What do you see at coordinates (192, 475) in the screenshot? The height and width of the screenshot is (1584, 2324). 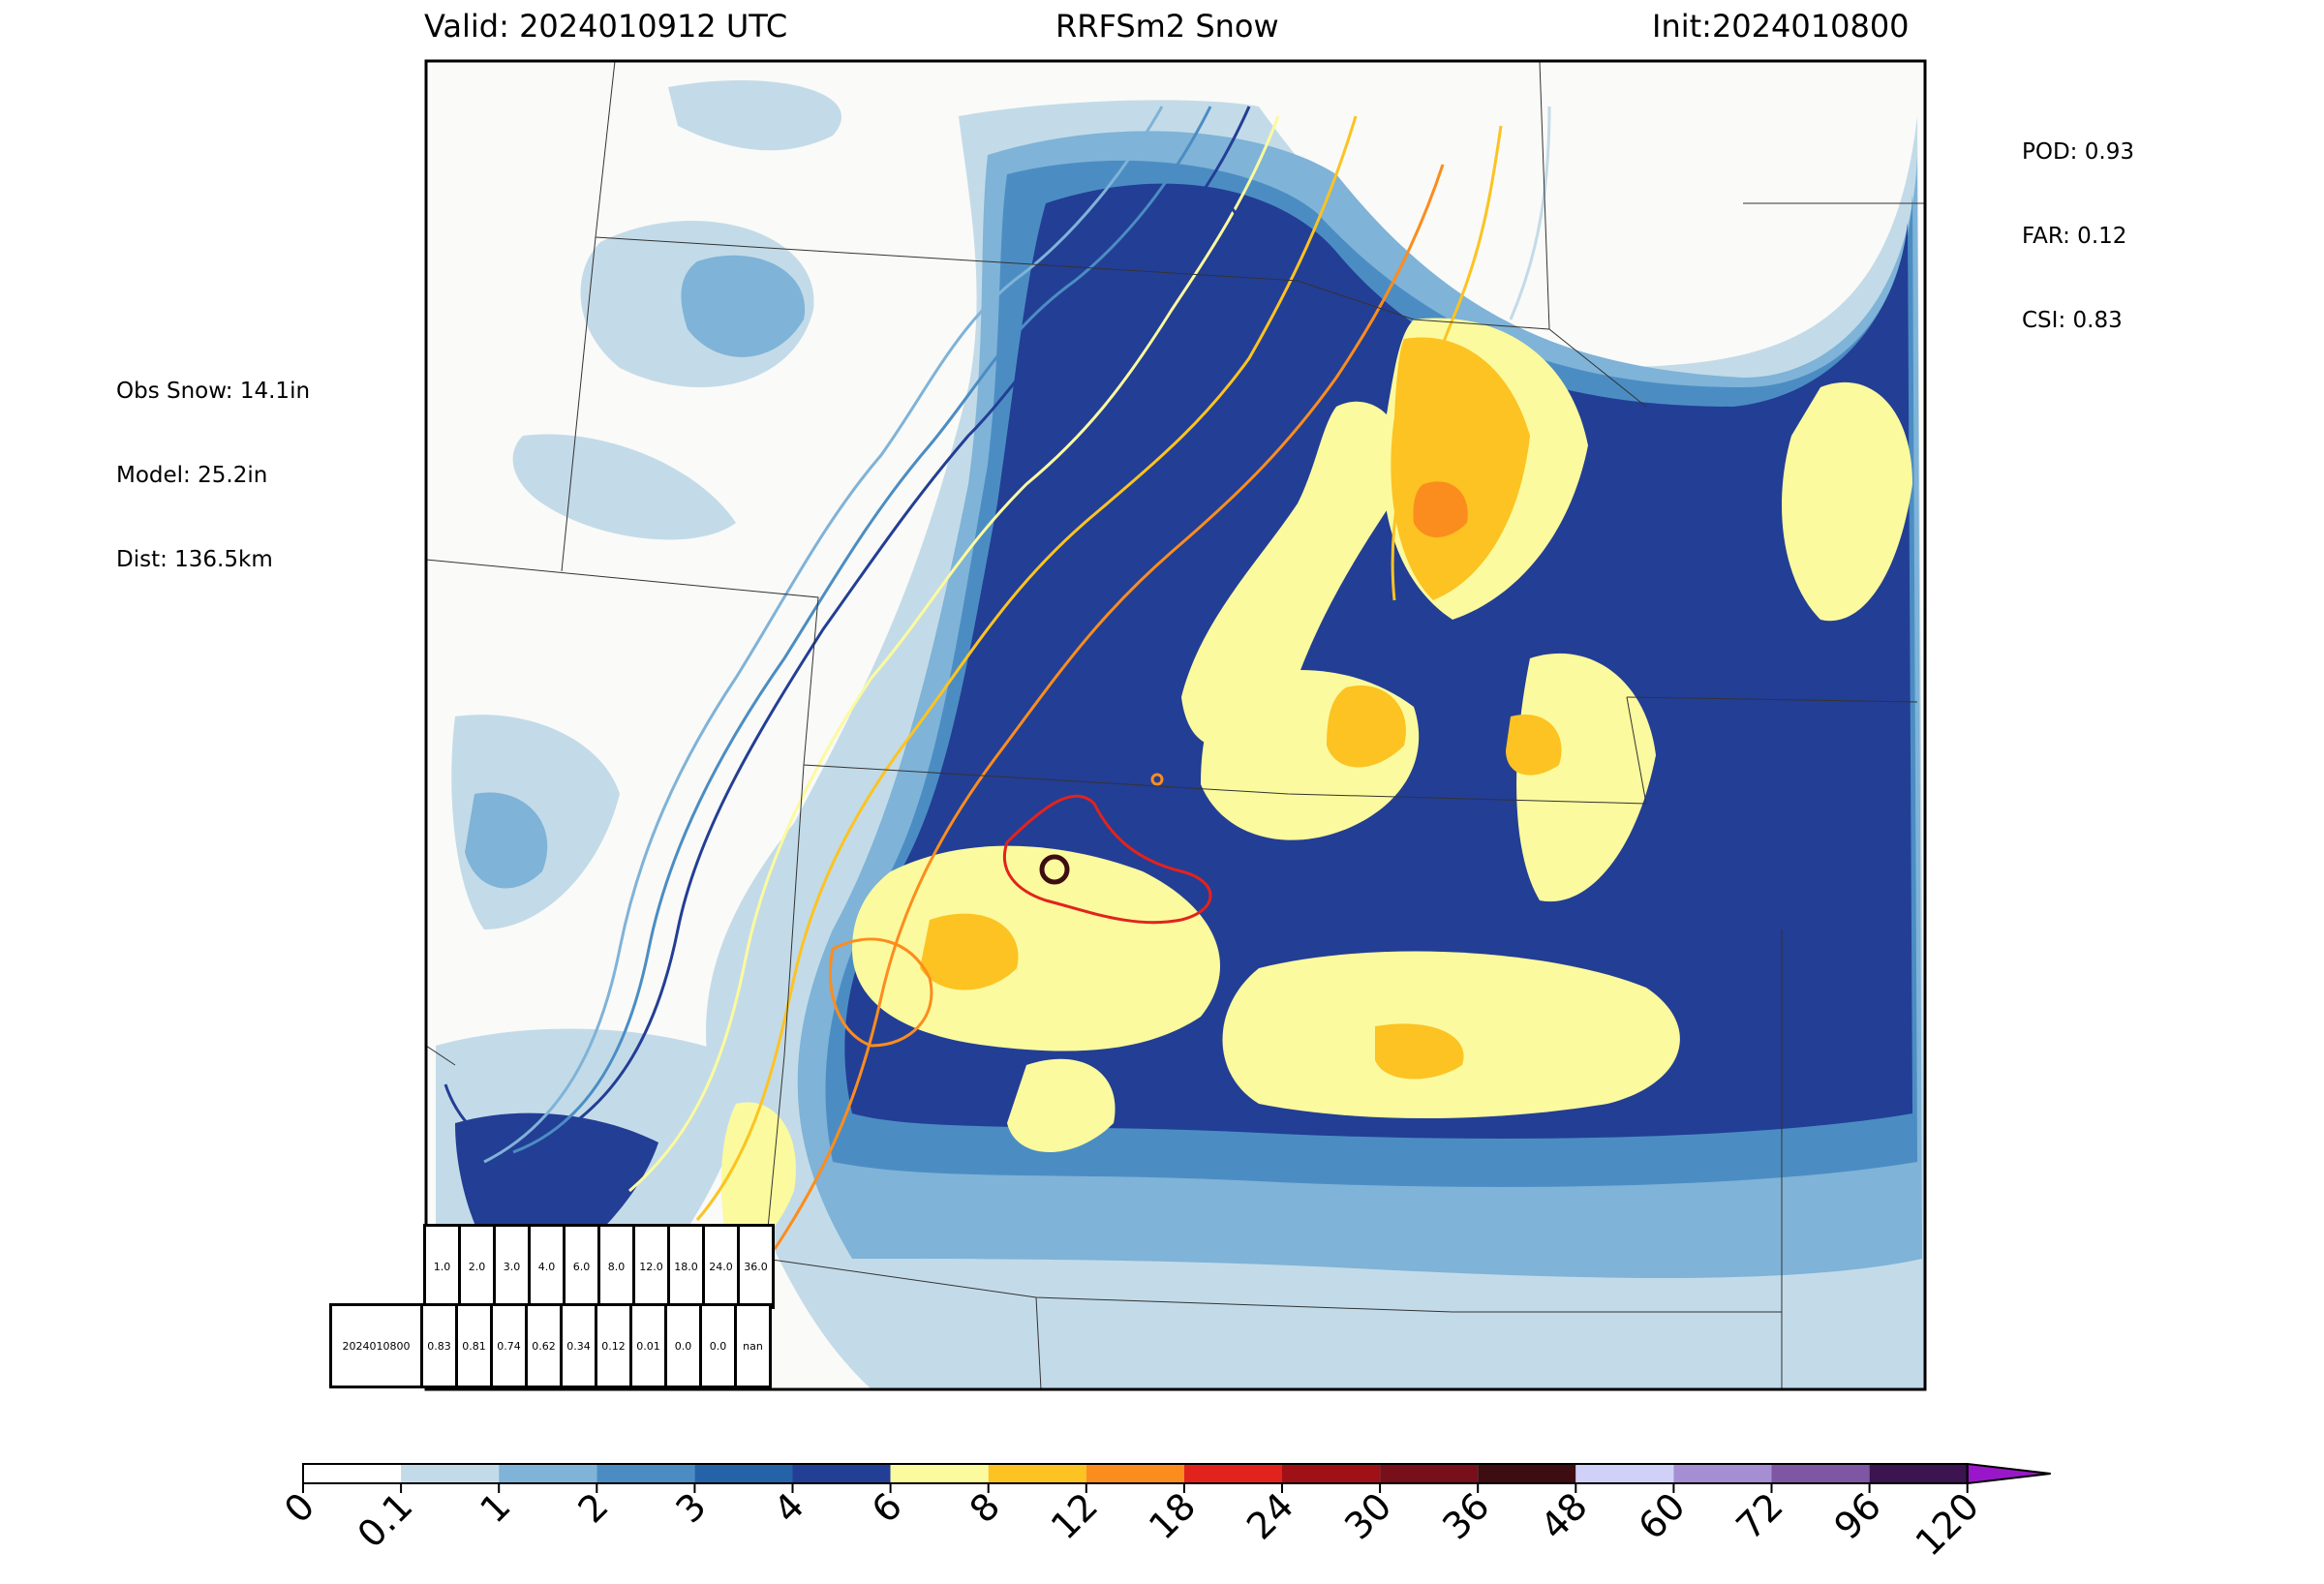 I see `model-snow-label: Model: 25.2in` at bounding box center [192, 475].